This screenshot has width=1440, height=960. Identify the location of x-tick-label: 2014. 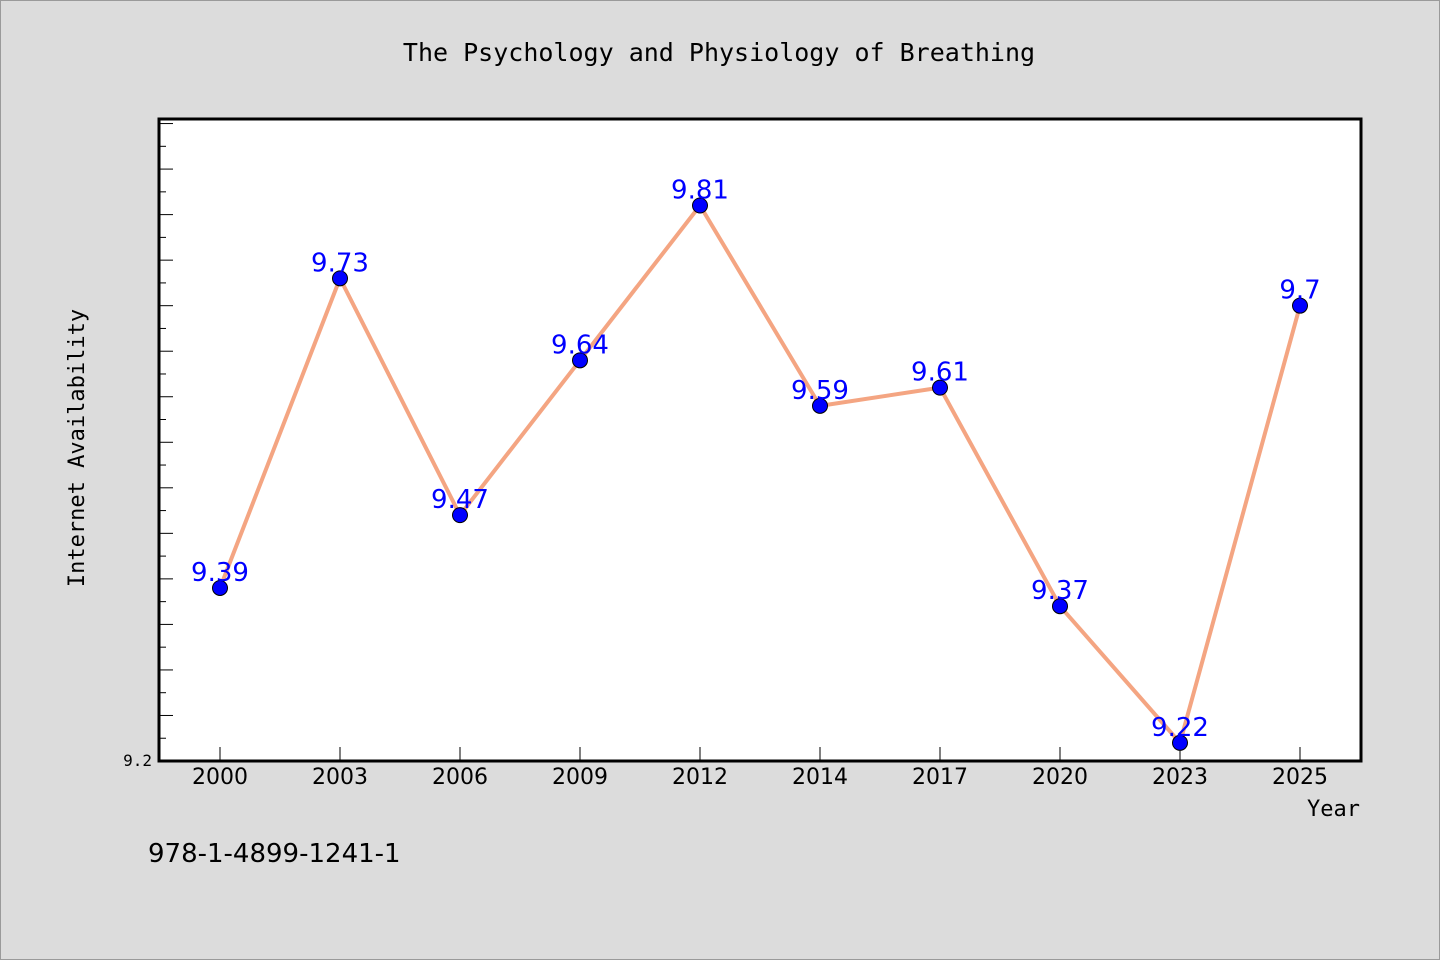
(820, 777).